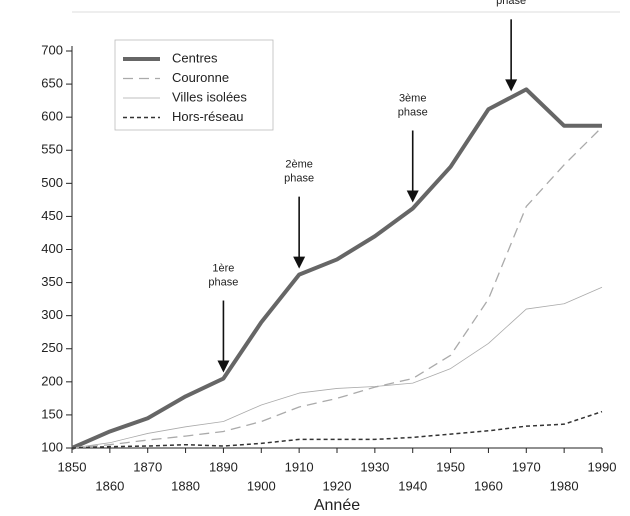  What do you see at coordinates (52, 314) in the screenshot?
I see `y-tick-label: 300` at bounding box center [52, 314].